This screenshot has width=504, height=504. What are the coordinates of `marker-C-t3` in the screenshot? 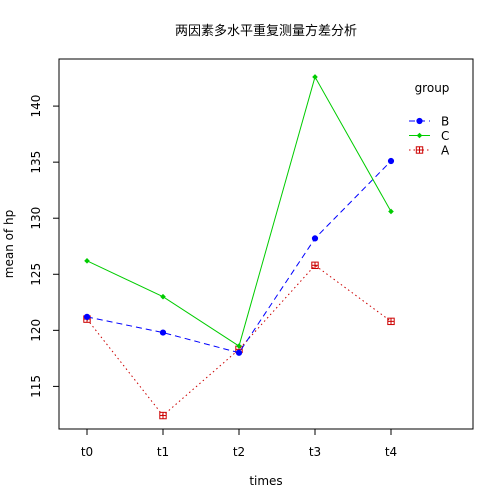 It's located at (315, 77).